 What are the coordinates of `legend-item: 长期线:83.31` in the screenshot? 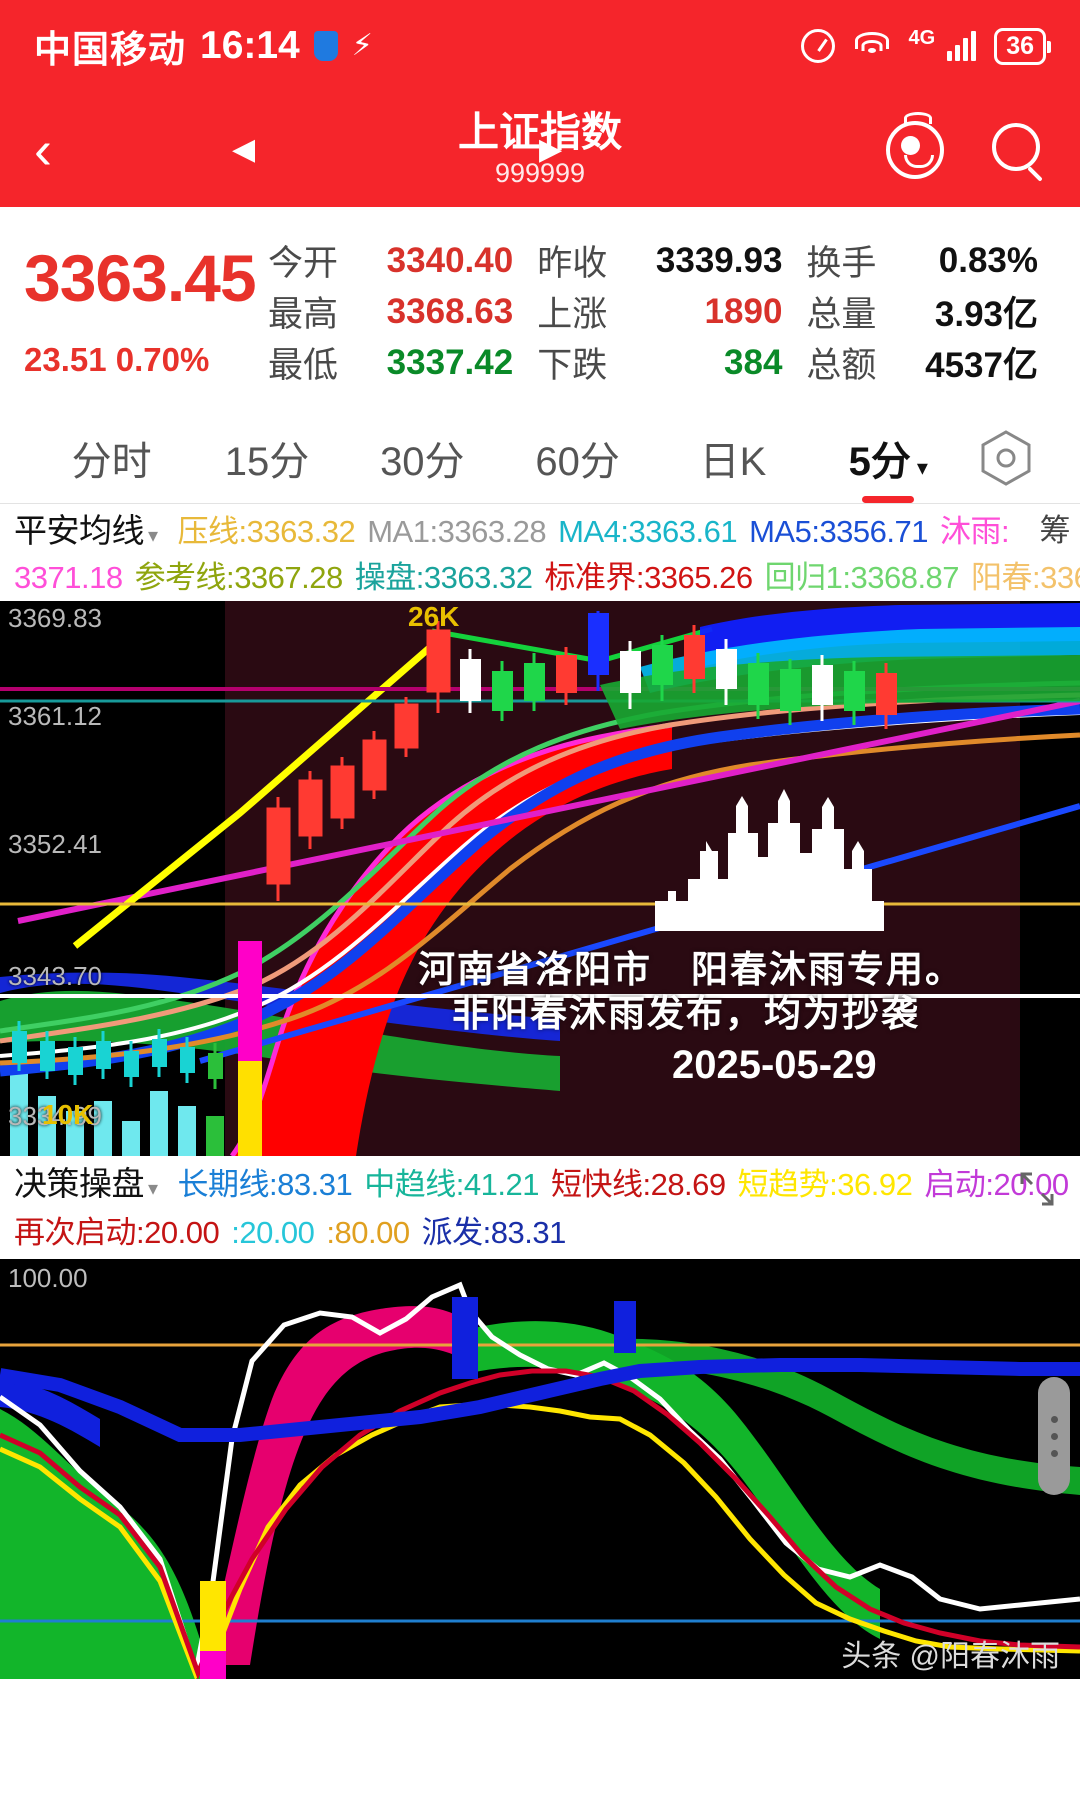 It's located at (265, 1184).